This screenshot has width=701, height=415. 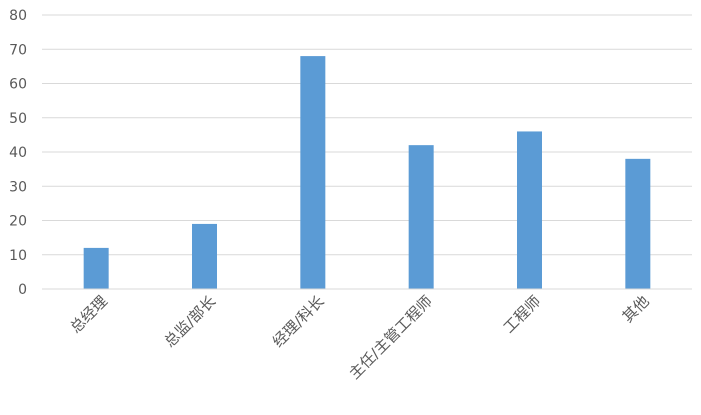 I want to click on x-tick-label: 主任/主管工程师, so click(x=390, y=337).